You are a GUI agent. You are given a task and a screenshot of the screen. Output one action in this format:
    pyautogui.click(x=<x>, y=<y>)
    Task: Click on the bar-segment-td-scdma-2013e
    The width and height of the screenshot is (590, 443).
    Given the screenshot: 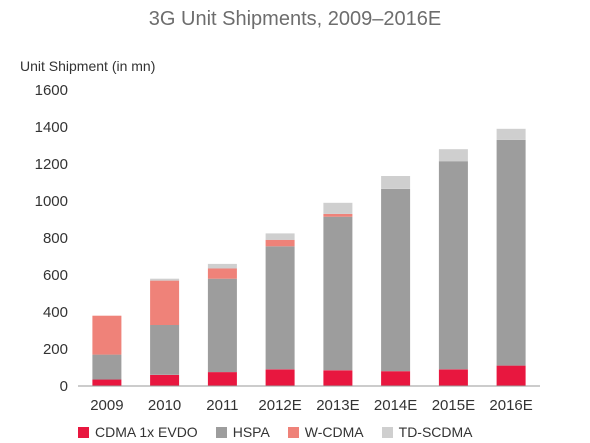 What is the action you would take?
    pyautogui.click(x=338, y=208)
    